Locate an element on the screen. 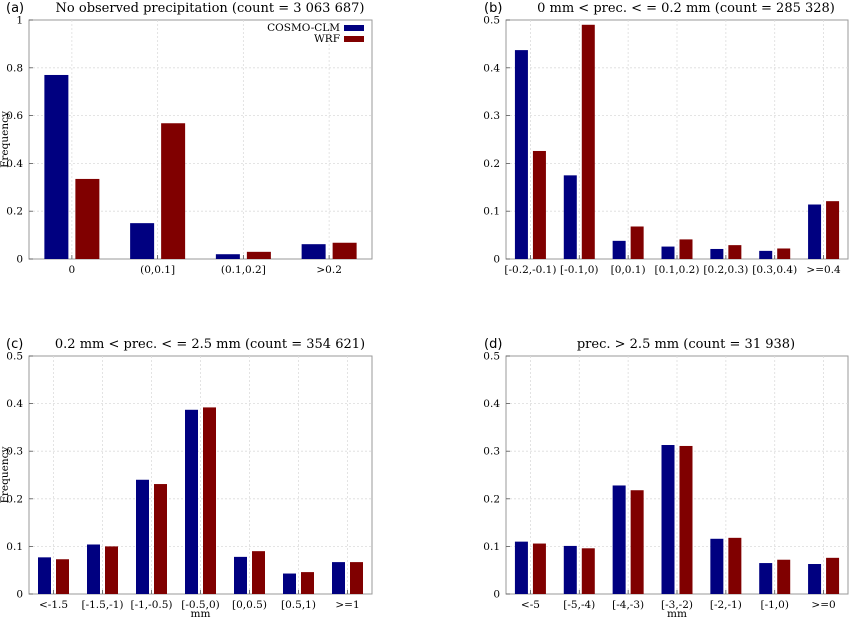  x-tick-label: (0.1,0.2] is located at coordinates (243, 270).